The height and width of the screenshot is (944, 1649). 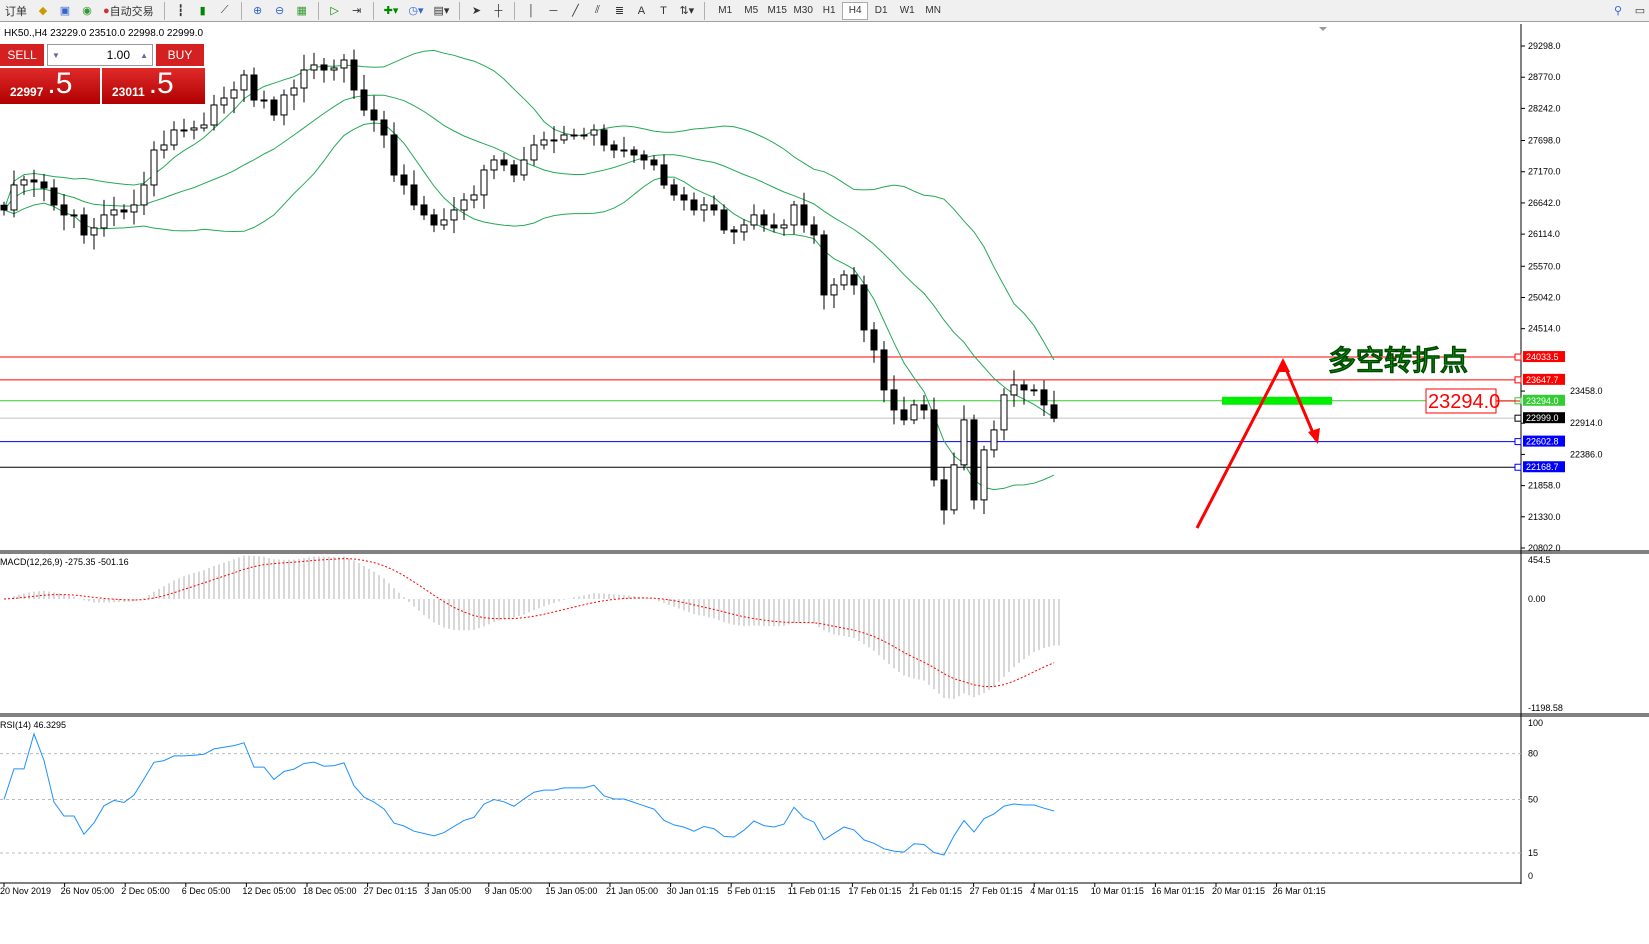 I want to click on timeframe-m5: M5, so click(x=751, y=10).